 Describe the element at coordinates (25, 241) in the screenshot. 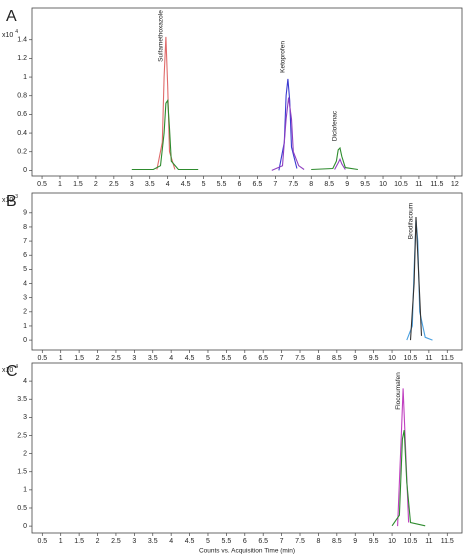

I see `y-tick-label: 7` at that location.